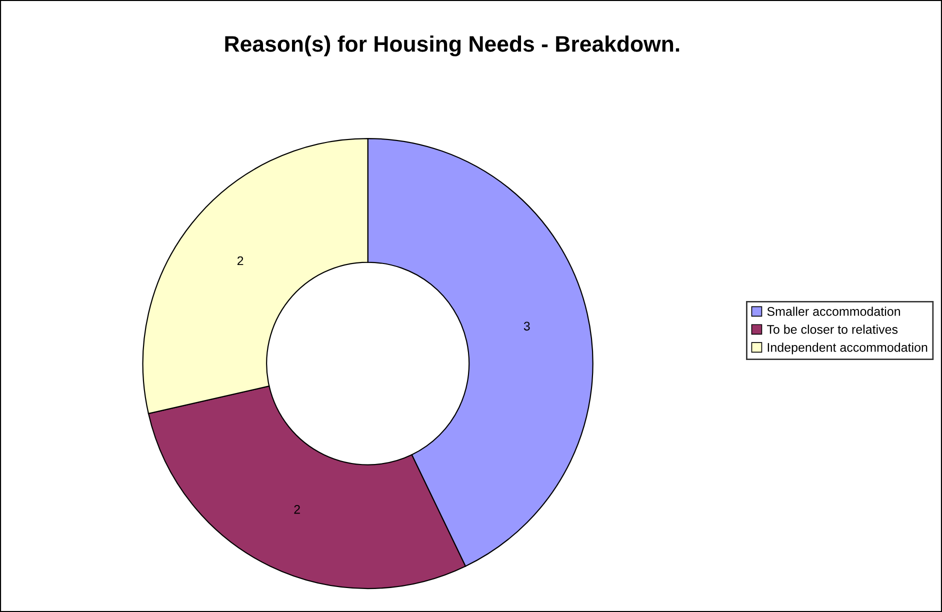 The image size is (942, 612). Describe the element at coordinates (832, 329) in the screenshot. I see `legend-label: To be closer to relatives` at that location.